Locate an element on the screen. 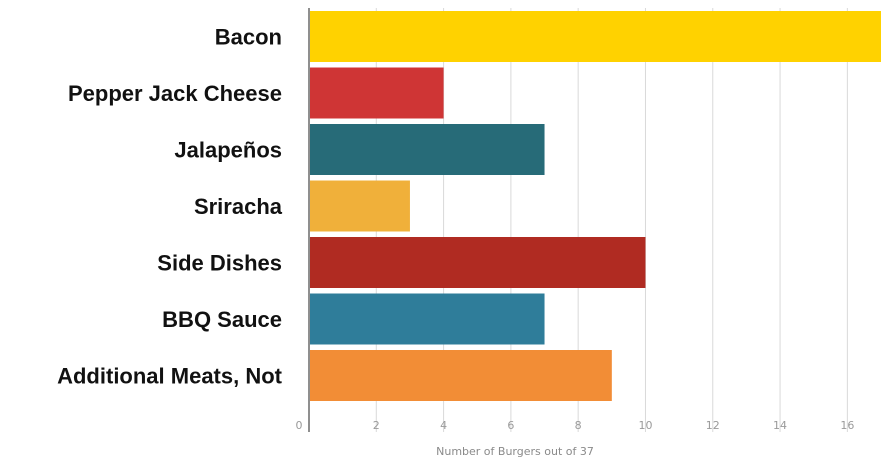  x-tick-label: 0 is located at coordinates (299, 425).